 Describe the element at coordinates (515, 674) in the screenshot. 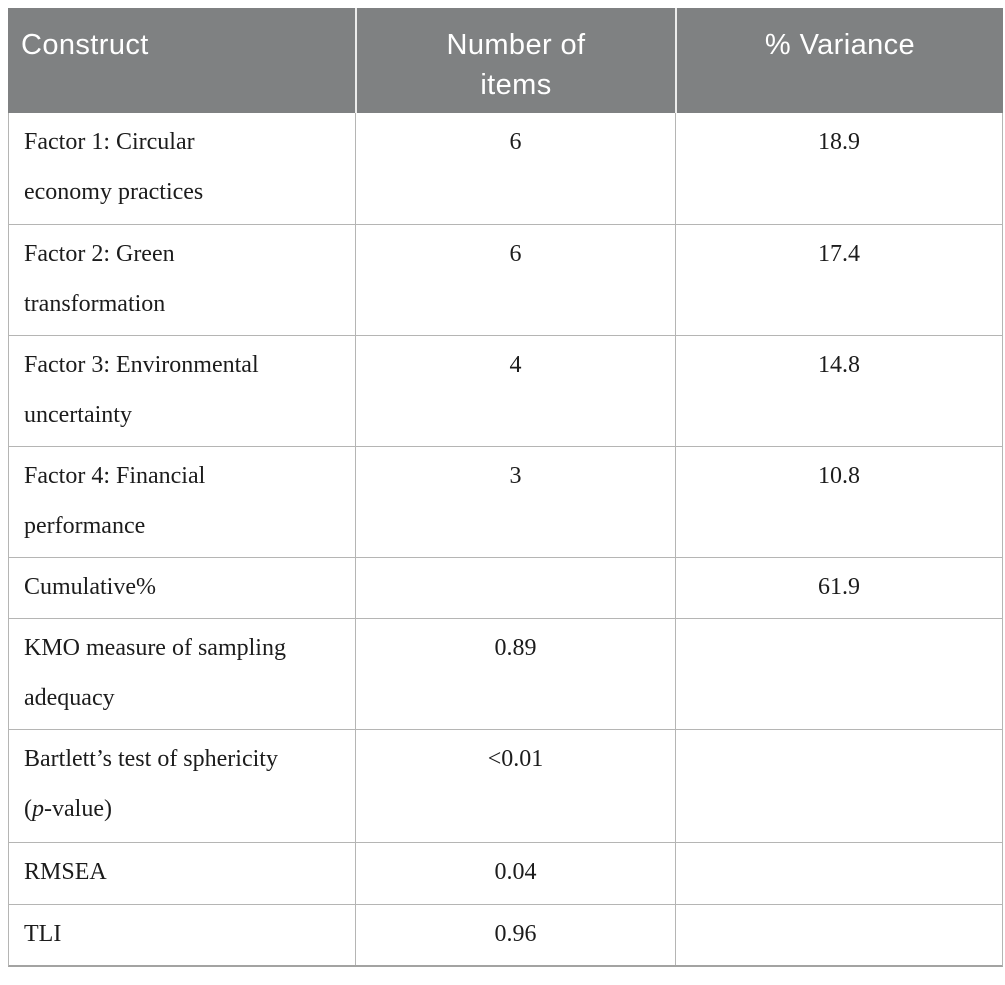

I see `number-of-items-cell: 0.89` at that location.